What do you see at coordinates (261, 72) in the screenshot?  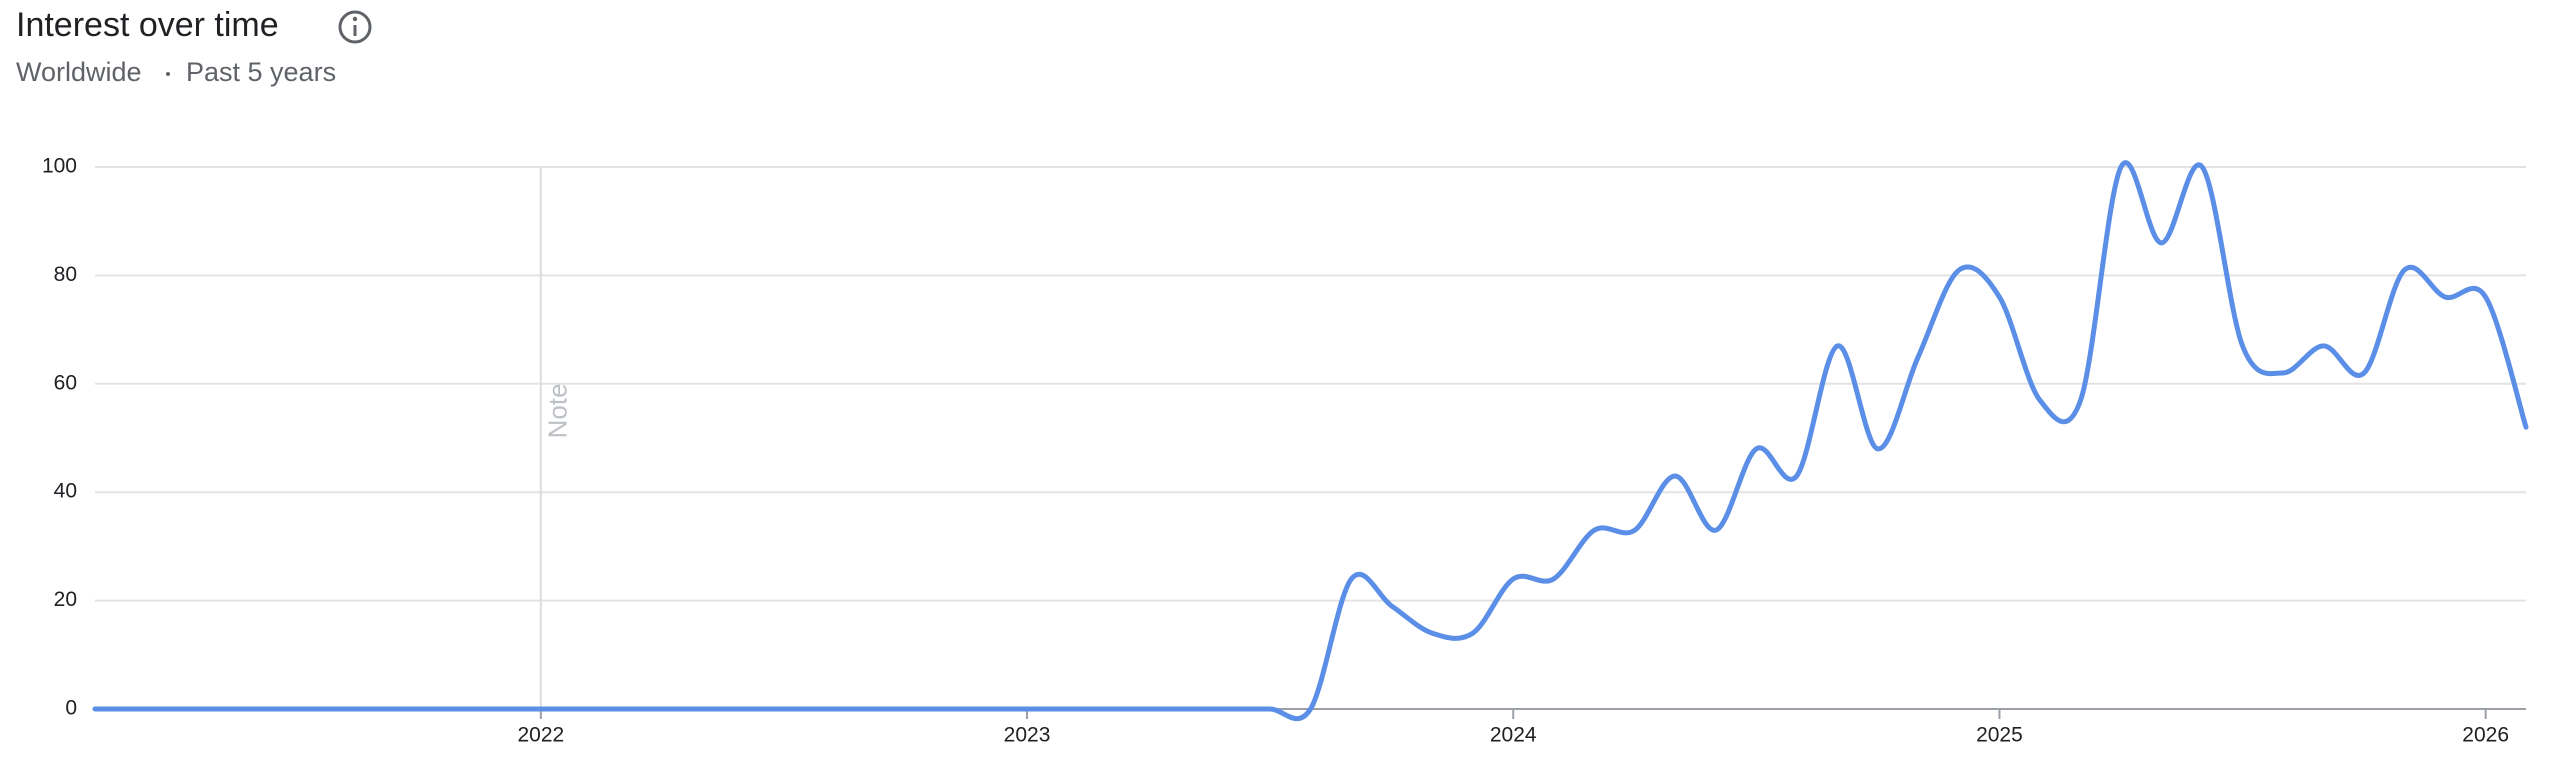 I see `subtitle-period: Past 5 years` at bounding box center [261, 72].